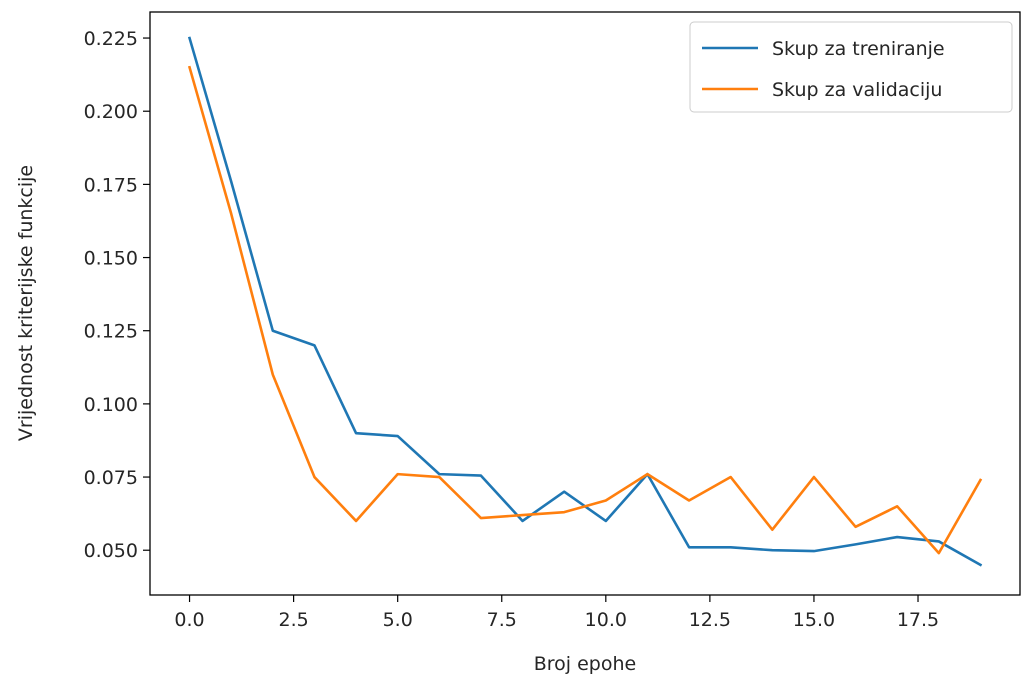 The height and width of the screenshot is (677, 1032). I want to click on y-tick-label: 0.100, so click(111, 405).